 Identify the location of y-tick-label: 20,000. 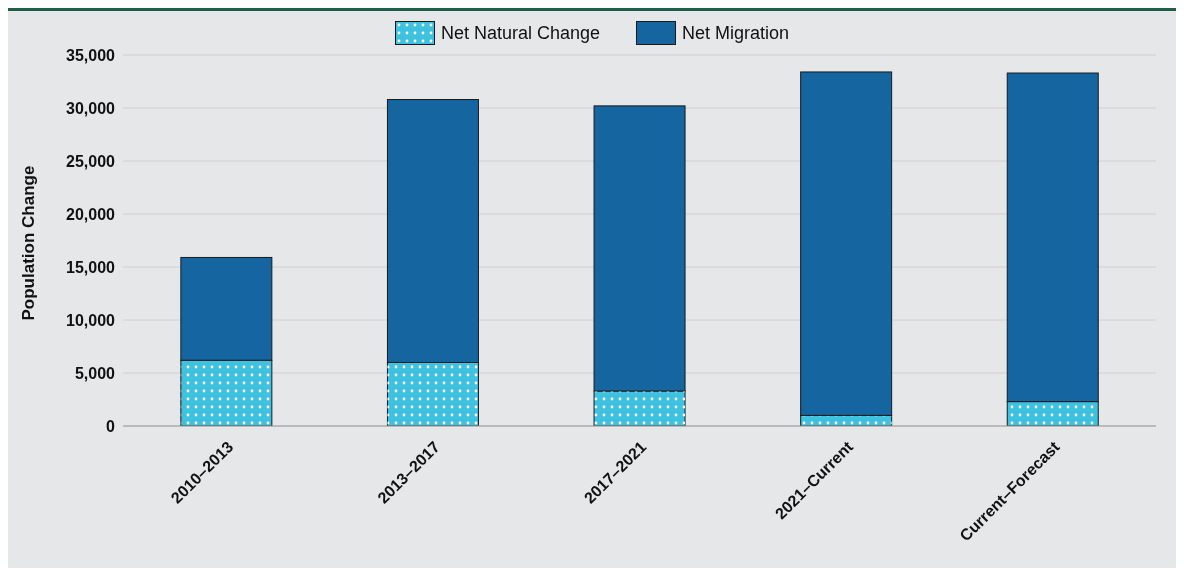
(91, 214).